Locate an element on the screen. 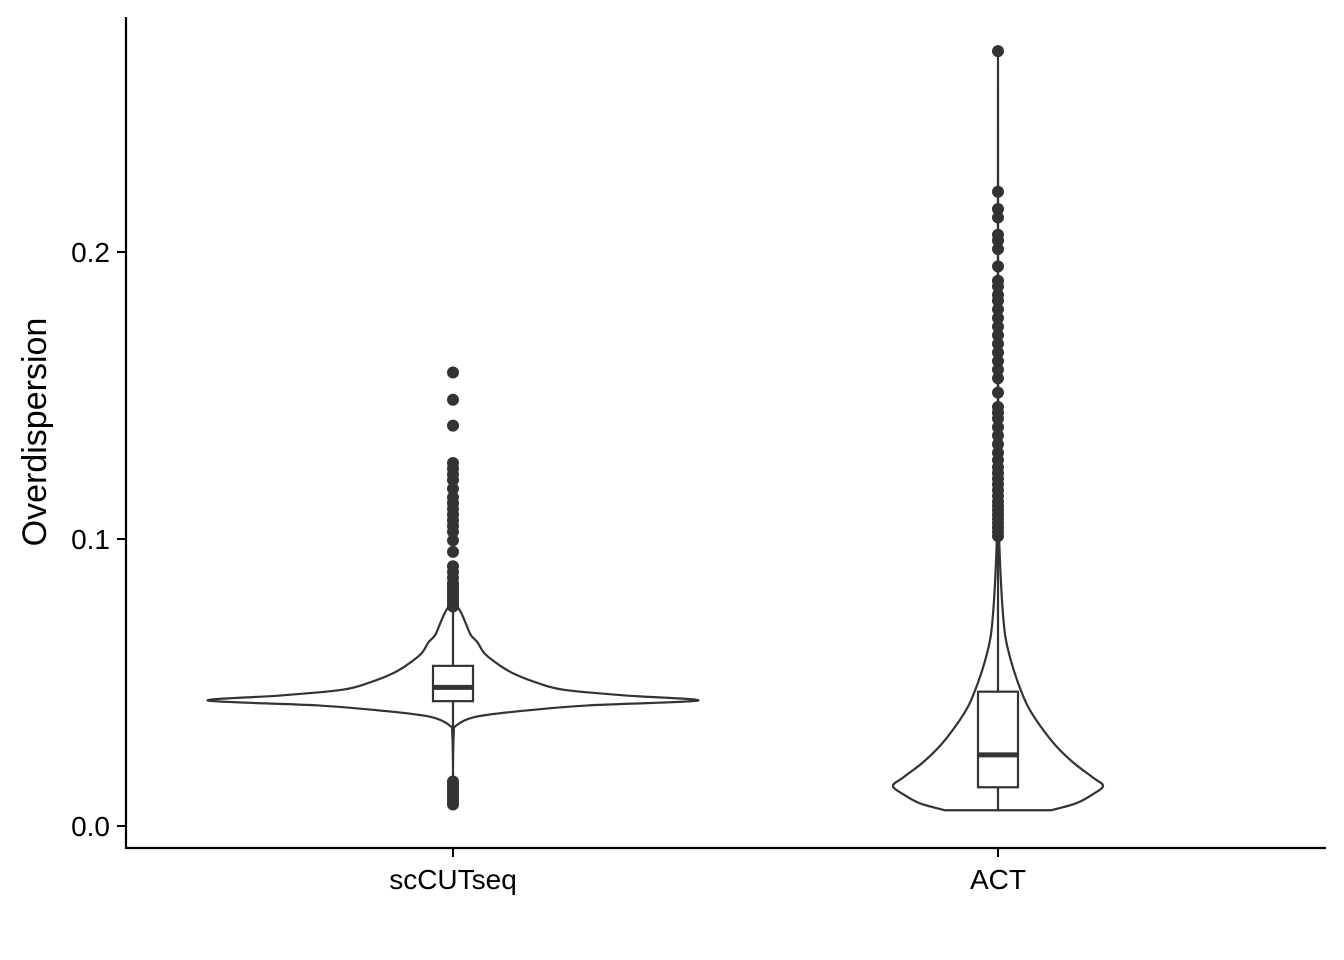 This screenshot has height=960, width=1344. y-axis-title: Overdispersion is located at coordinates (35, 432).